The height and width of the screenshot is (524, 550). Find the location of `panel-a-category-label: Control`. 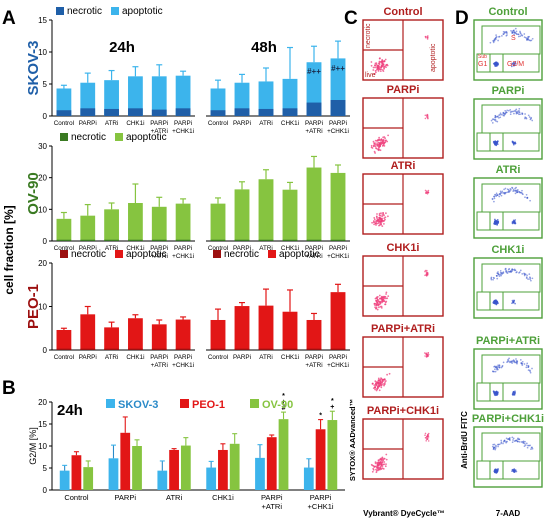

panel-a-category-label: Control is located at coordinates (64, 123).